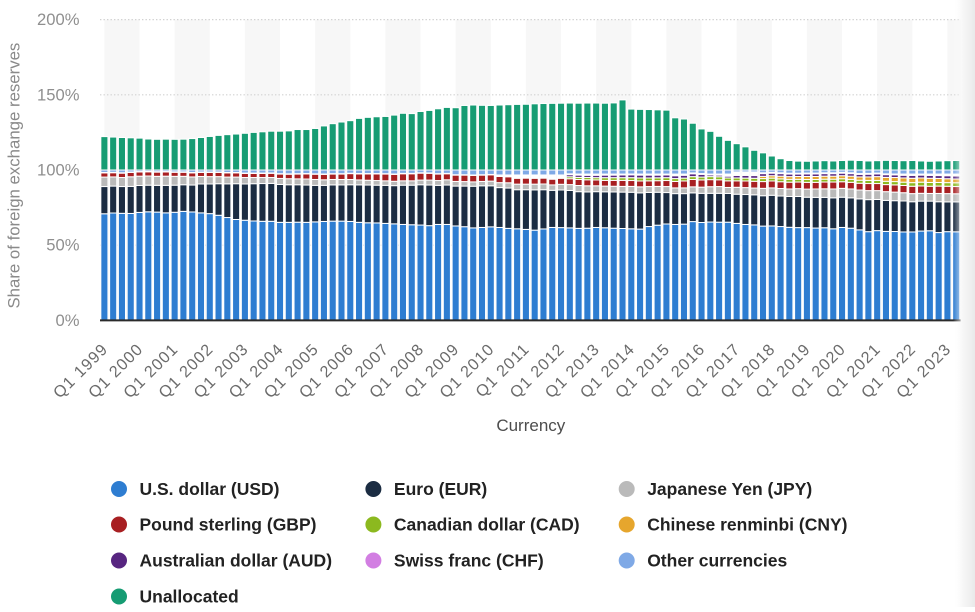  Describe the element at coordinates (228, 525) in the screenshot. I see `svg-text: Pound sterling (GBP)` at that location.